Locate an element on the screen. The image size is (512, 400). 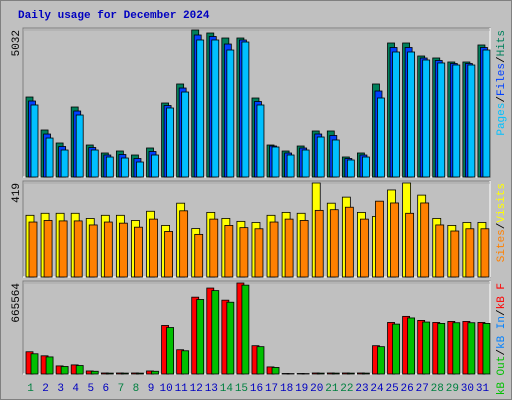
x-tick-label: 20 is located at coordinates (316, 389).